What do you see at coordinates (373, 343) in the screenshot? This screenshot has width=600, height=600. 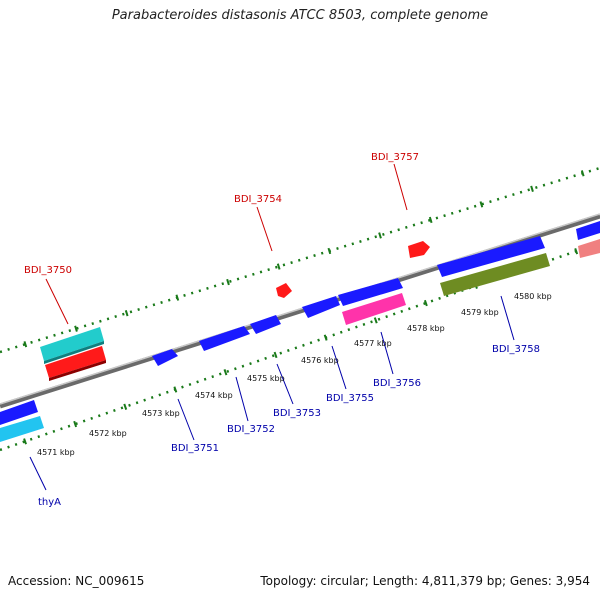 I see `ruler-label-4577: 4577 kbp` at bounding box center [373, 343].